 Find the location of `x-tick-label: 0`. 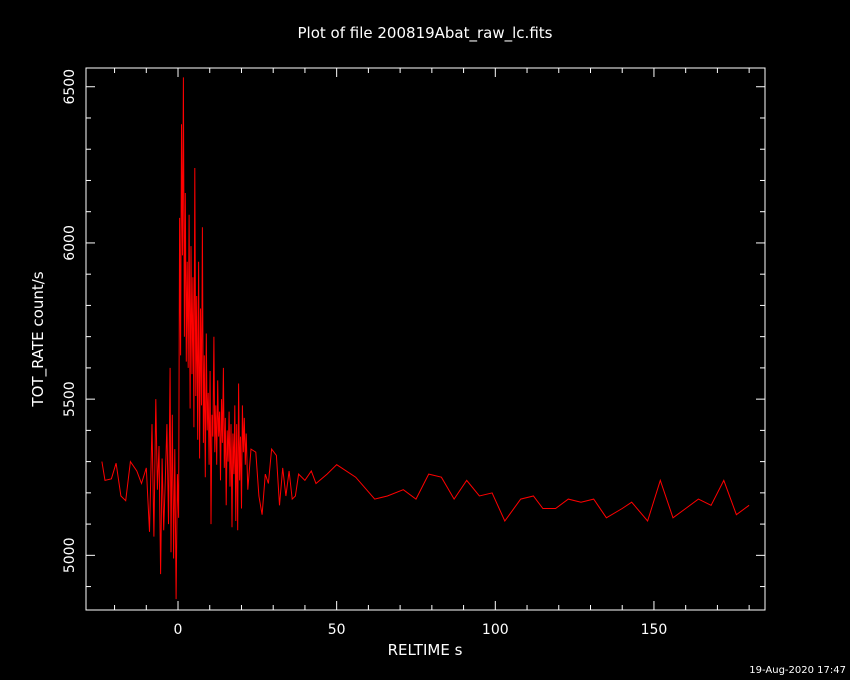

x-tick-label: 0 is located at coordinates (178, 630).